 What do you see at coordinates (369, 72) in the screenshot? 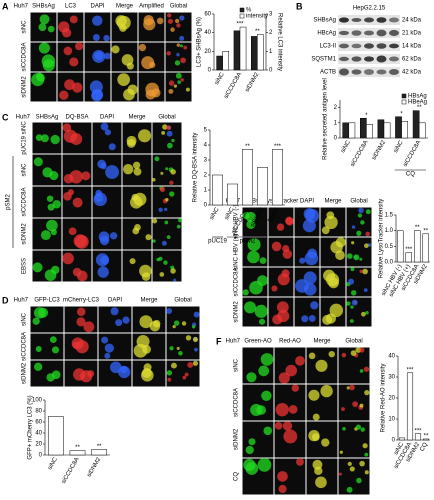
I see `blot-band` at bounding box center [369, 72].